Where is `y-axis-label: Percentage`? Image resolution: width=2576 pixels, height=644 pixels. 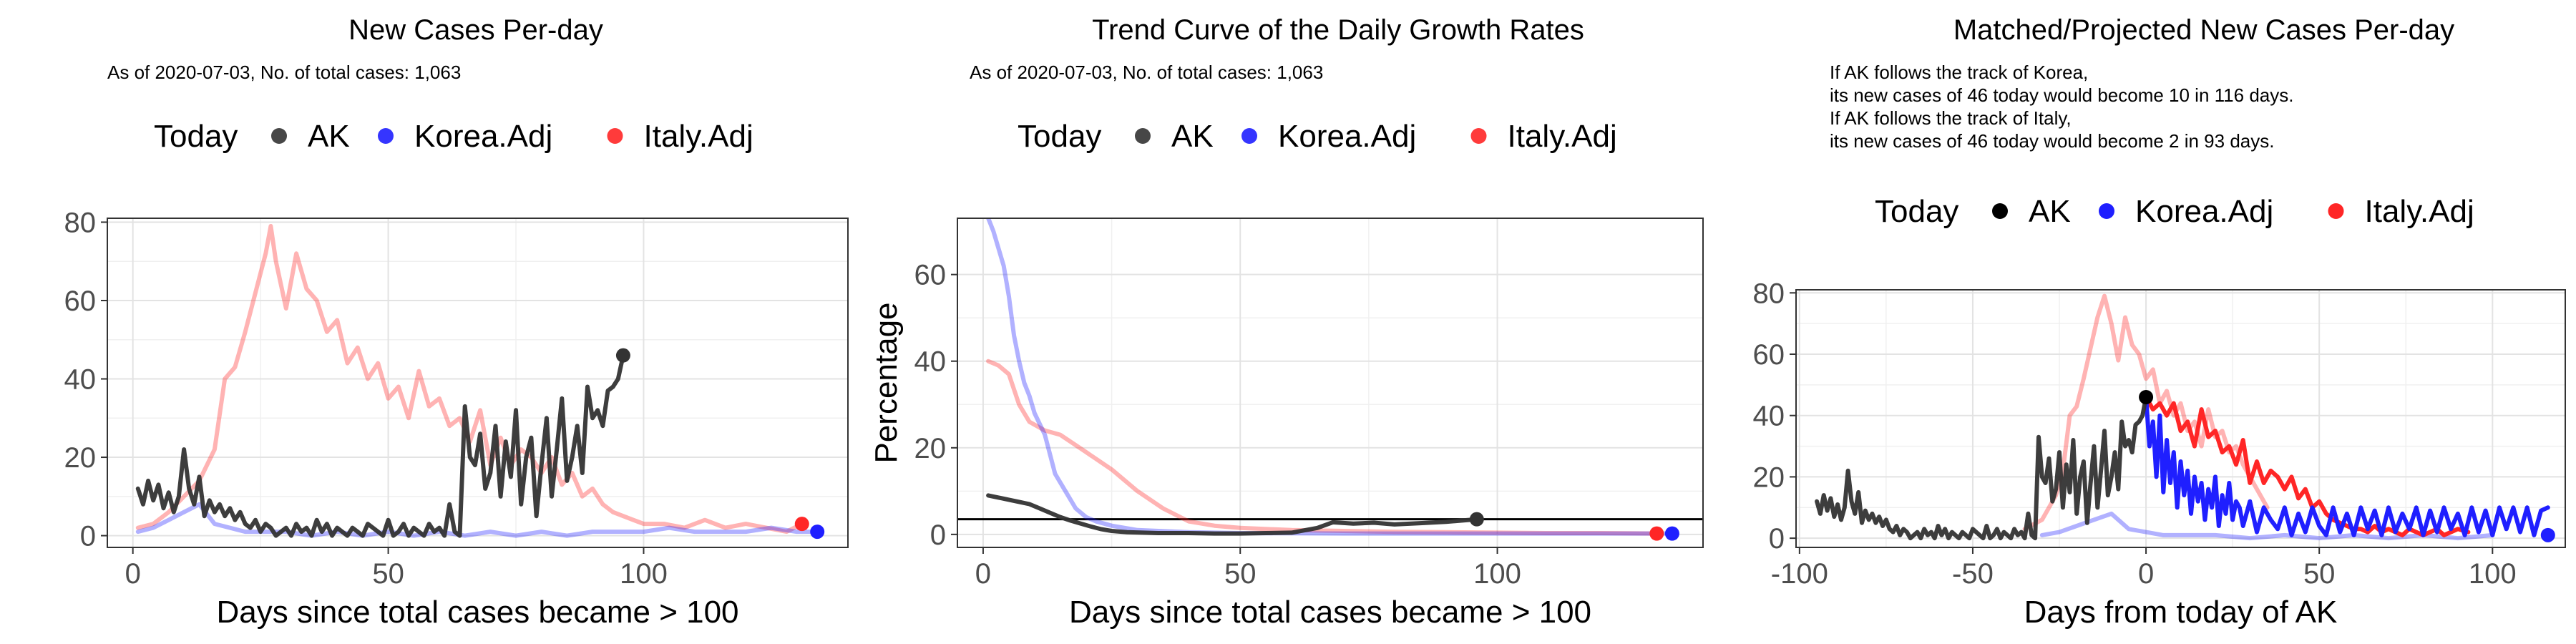 y-axis-label: Percentage is located at coordinates (886, 382).